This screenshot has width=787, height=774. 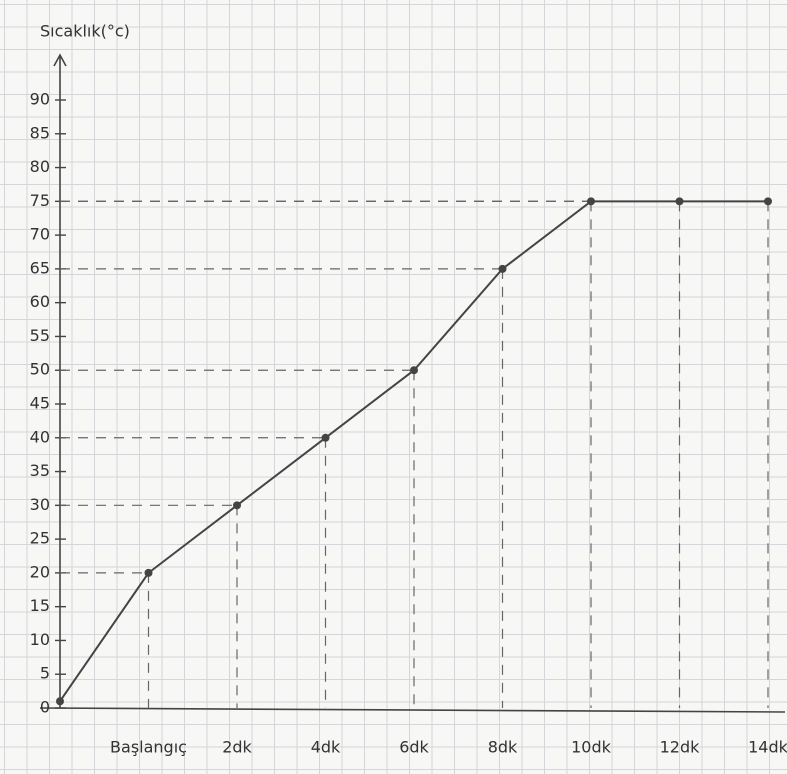 What do you see at coordinates (591, 747) in the screenshot?
I see `x-tick-label: 10dk` at bounding box center [591, 747].